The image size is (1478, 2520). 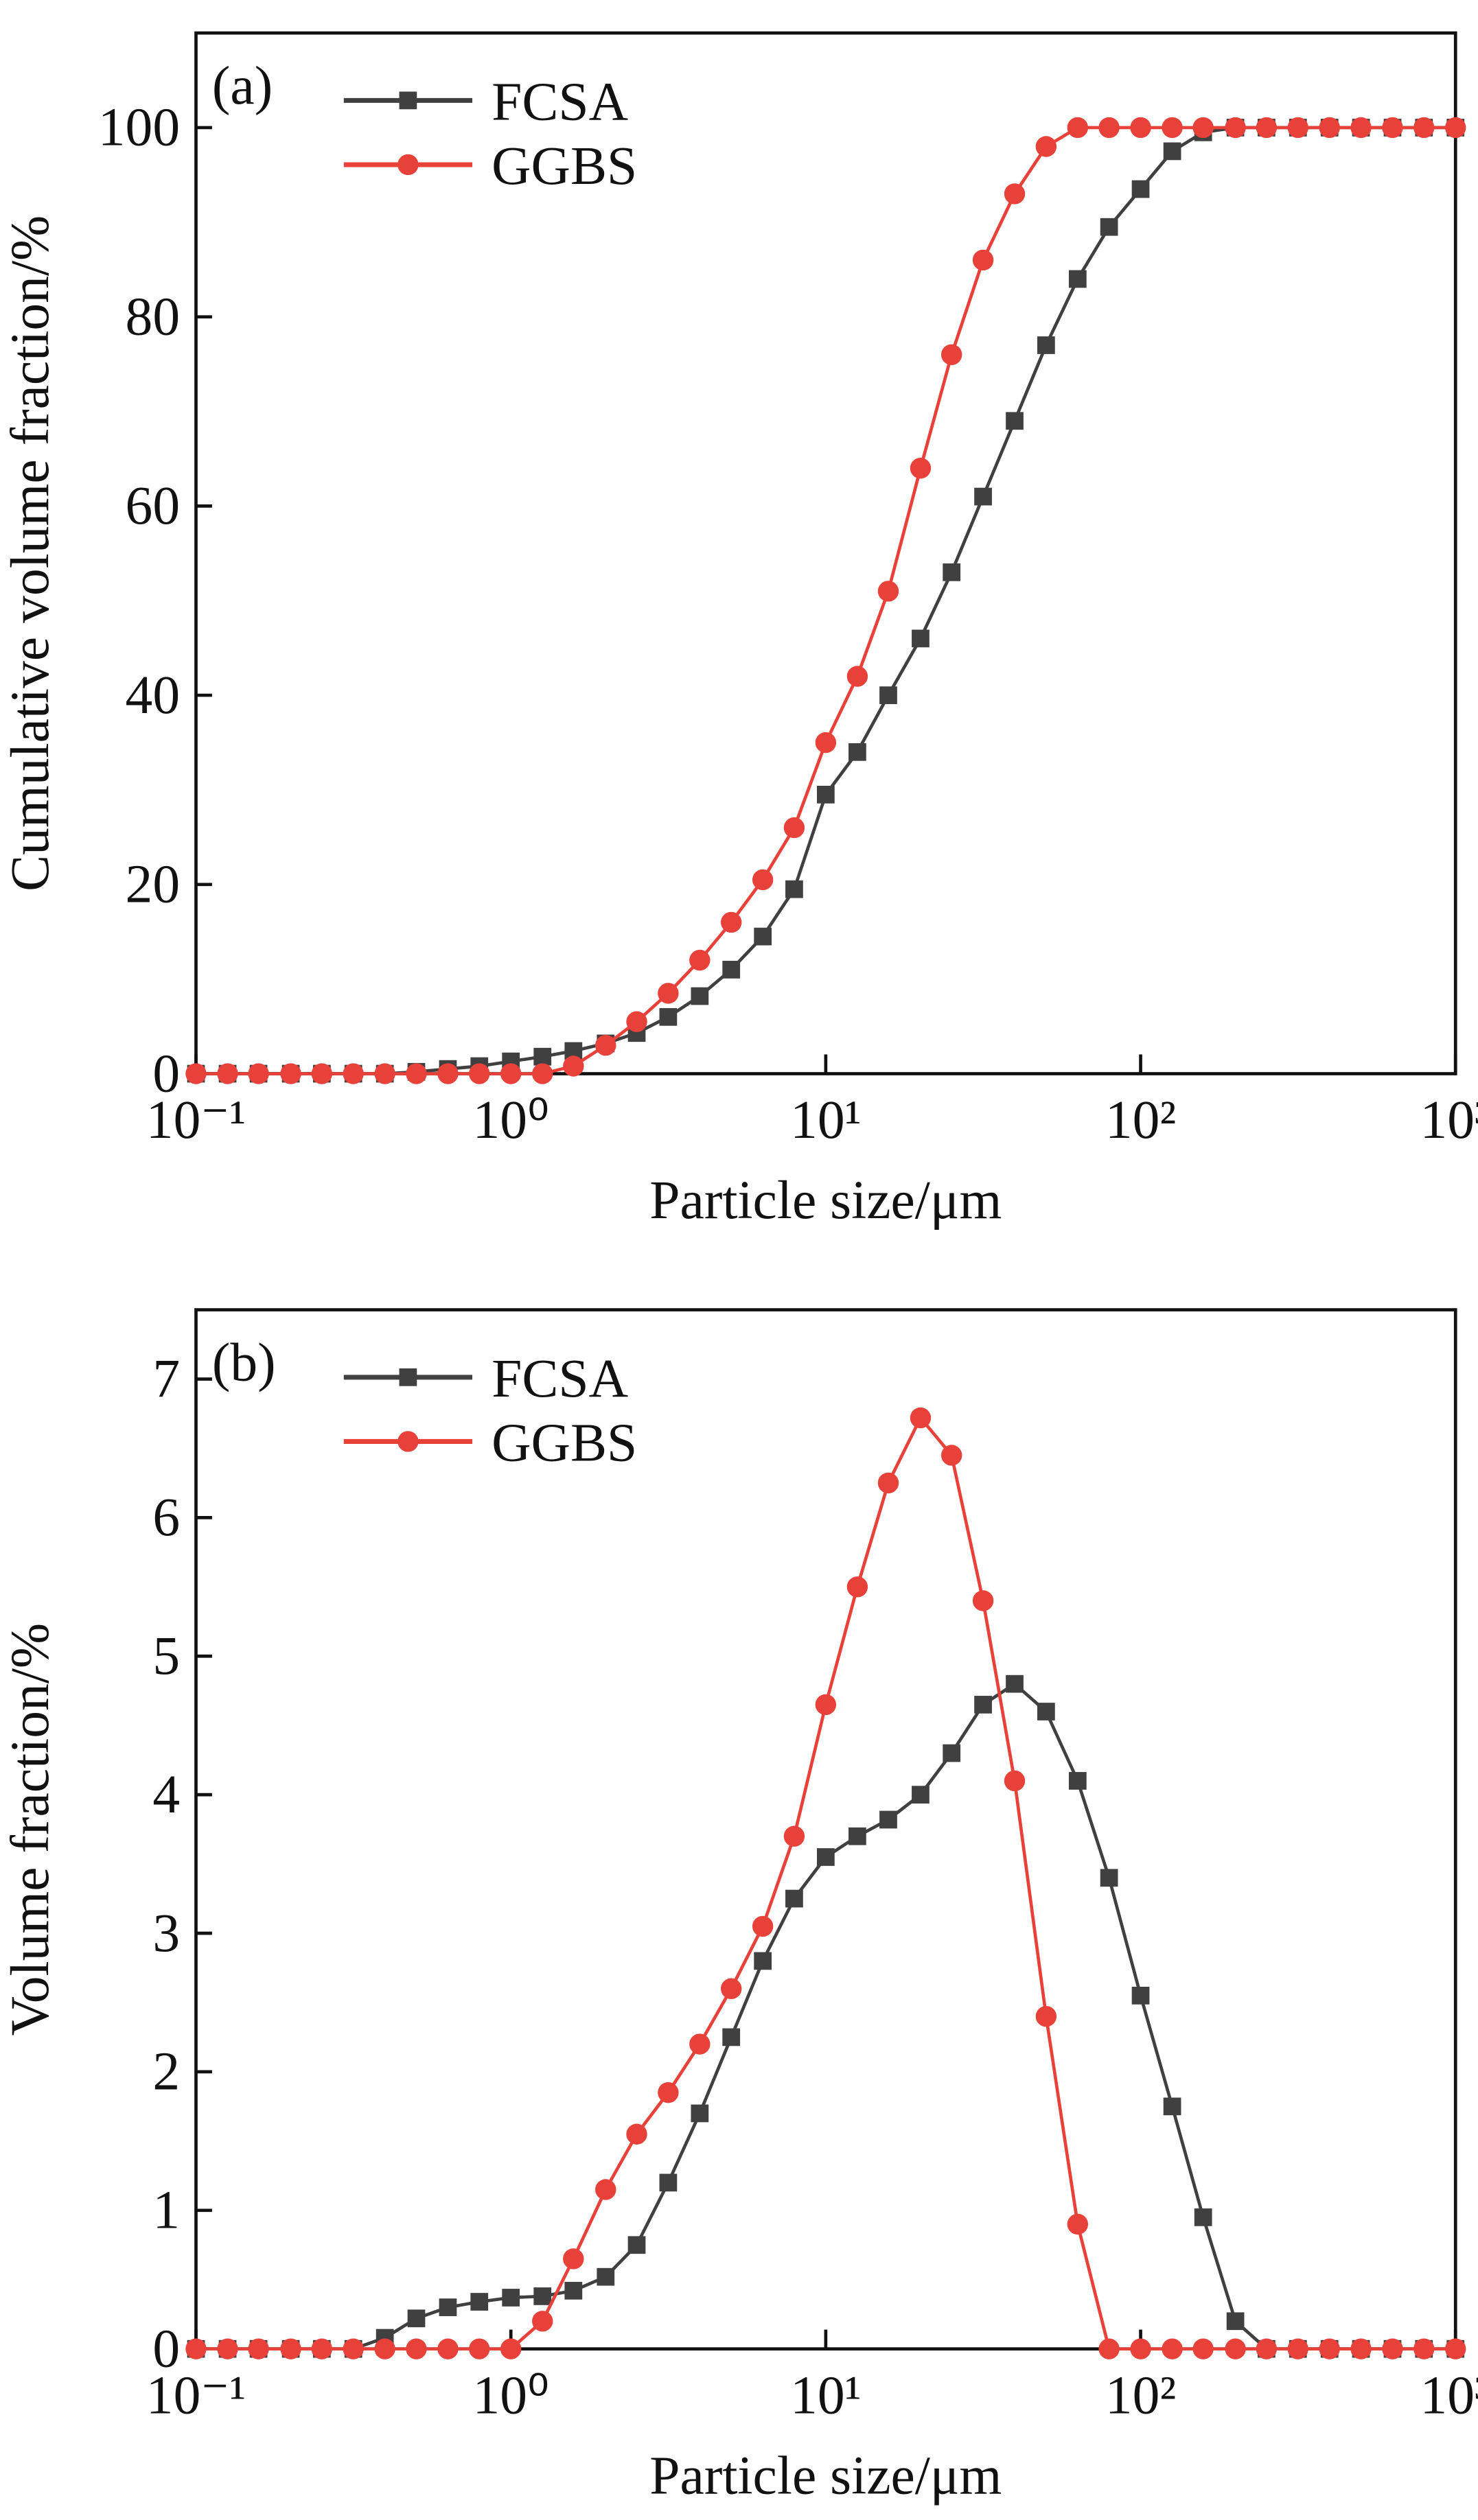 What do you see at coordinates (153, 316) in the screenshot?
I see `y-tick-label: 80` at bounding box center [153, 316].